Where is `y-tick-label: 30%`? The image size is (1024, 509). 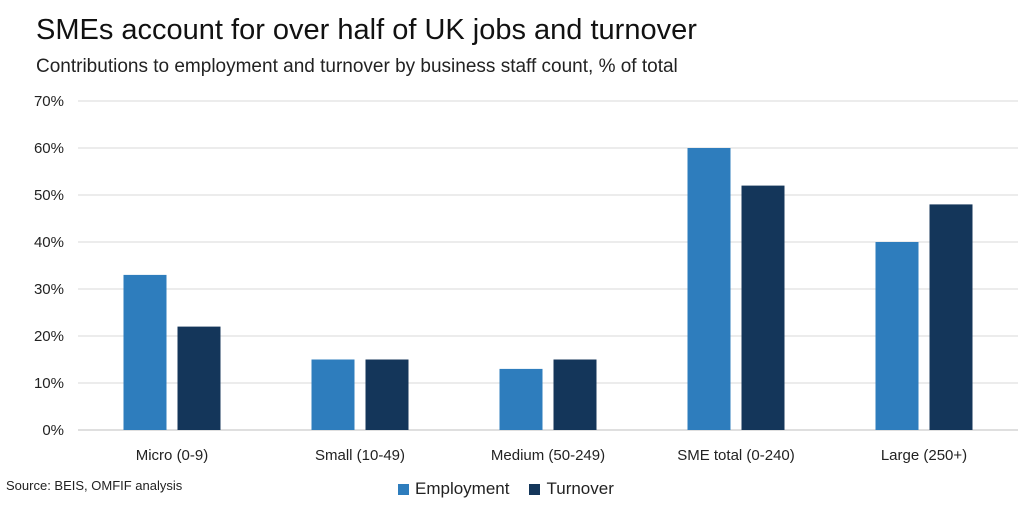 y-tick-label: 30% is located at coordinates (49, 289).